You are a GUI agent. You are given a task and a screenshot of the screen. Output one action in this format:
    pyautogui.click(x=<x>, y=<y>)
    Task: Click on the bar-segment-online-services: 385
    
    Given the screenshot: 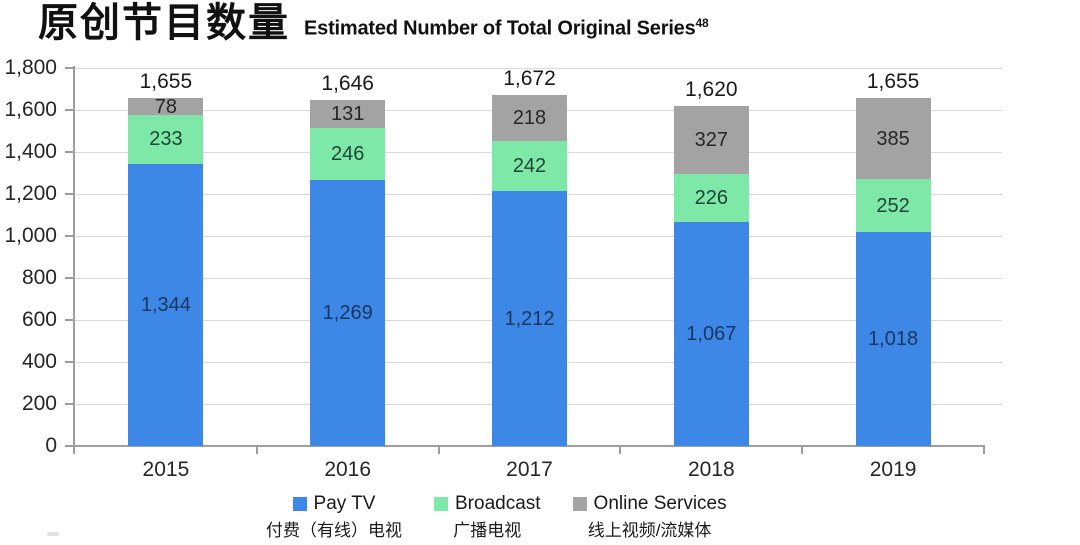 What is the action you would take?
    pyautogui.click(x=893, y=139)
    